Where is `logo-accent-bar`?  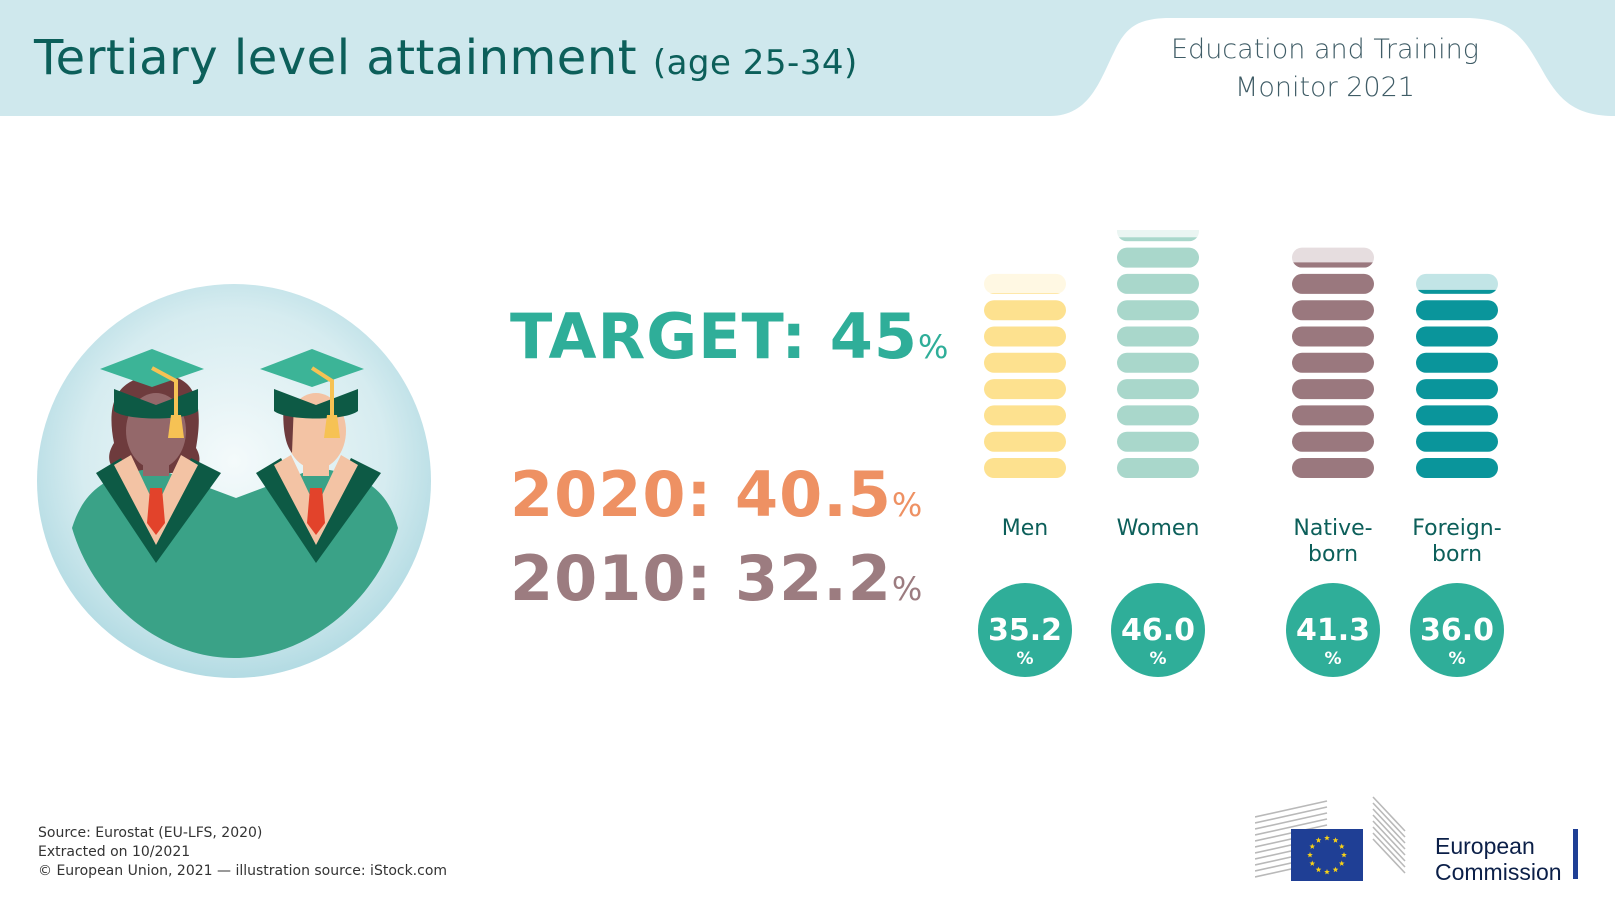
logo-accent-bar is located at coordinates (1575, 854).